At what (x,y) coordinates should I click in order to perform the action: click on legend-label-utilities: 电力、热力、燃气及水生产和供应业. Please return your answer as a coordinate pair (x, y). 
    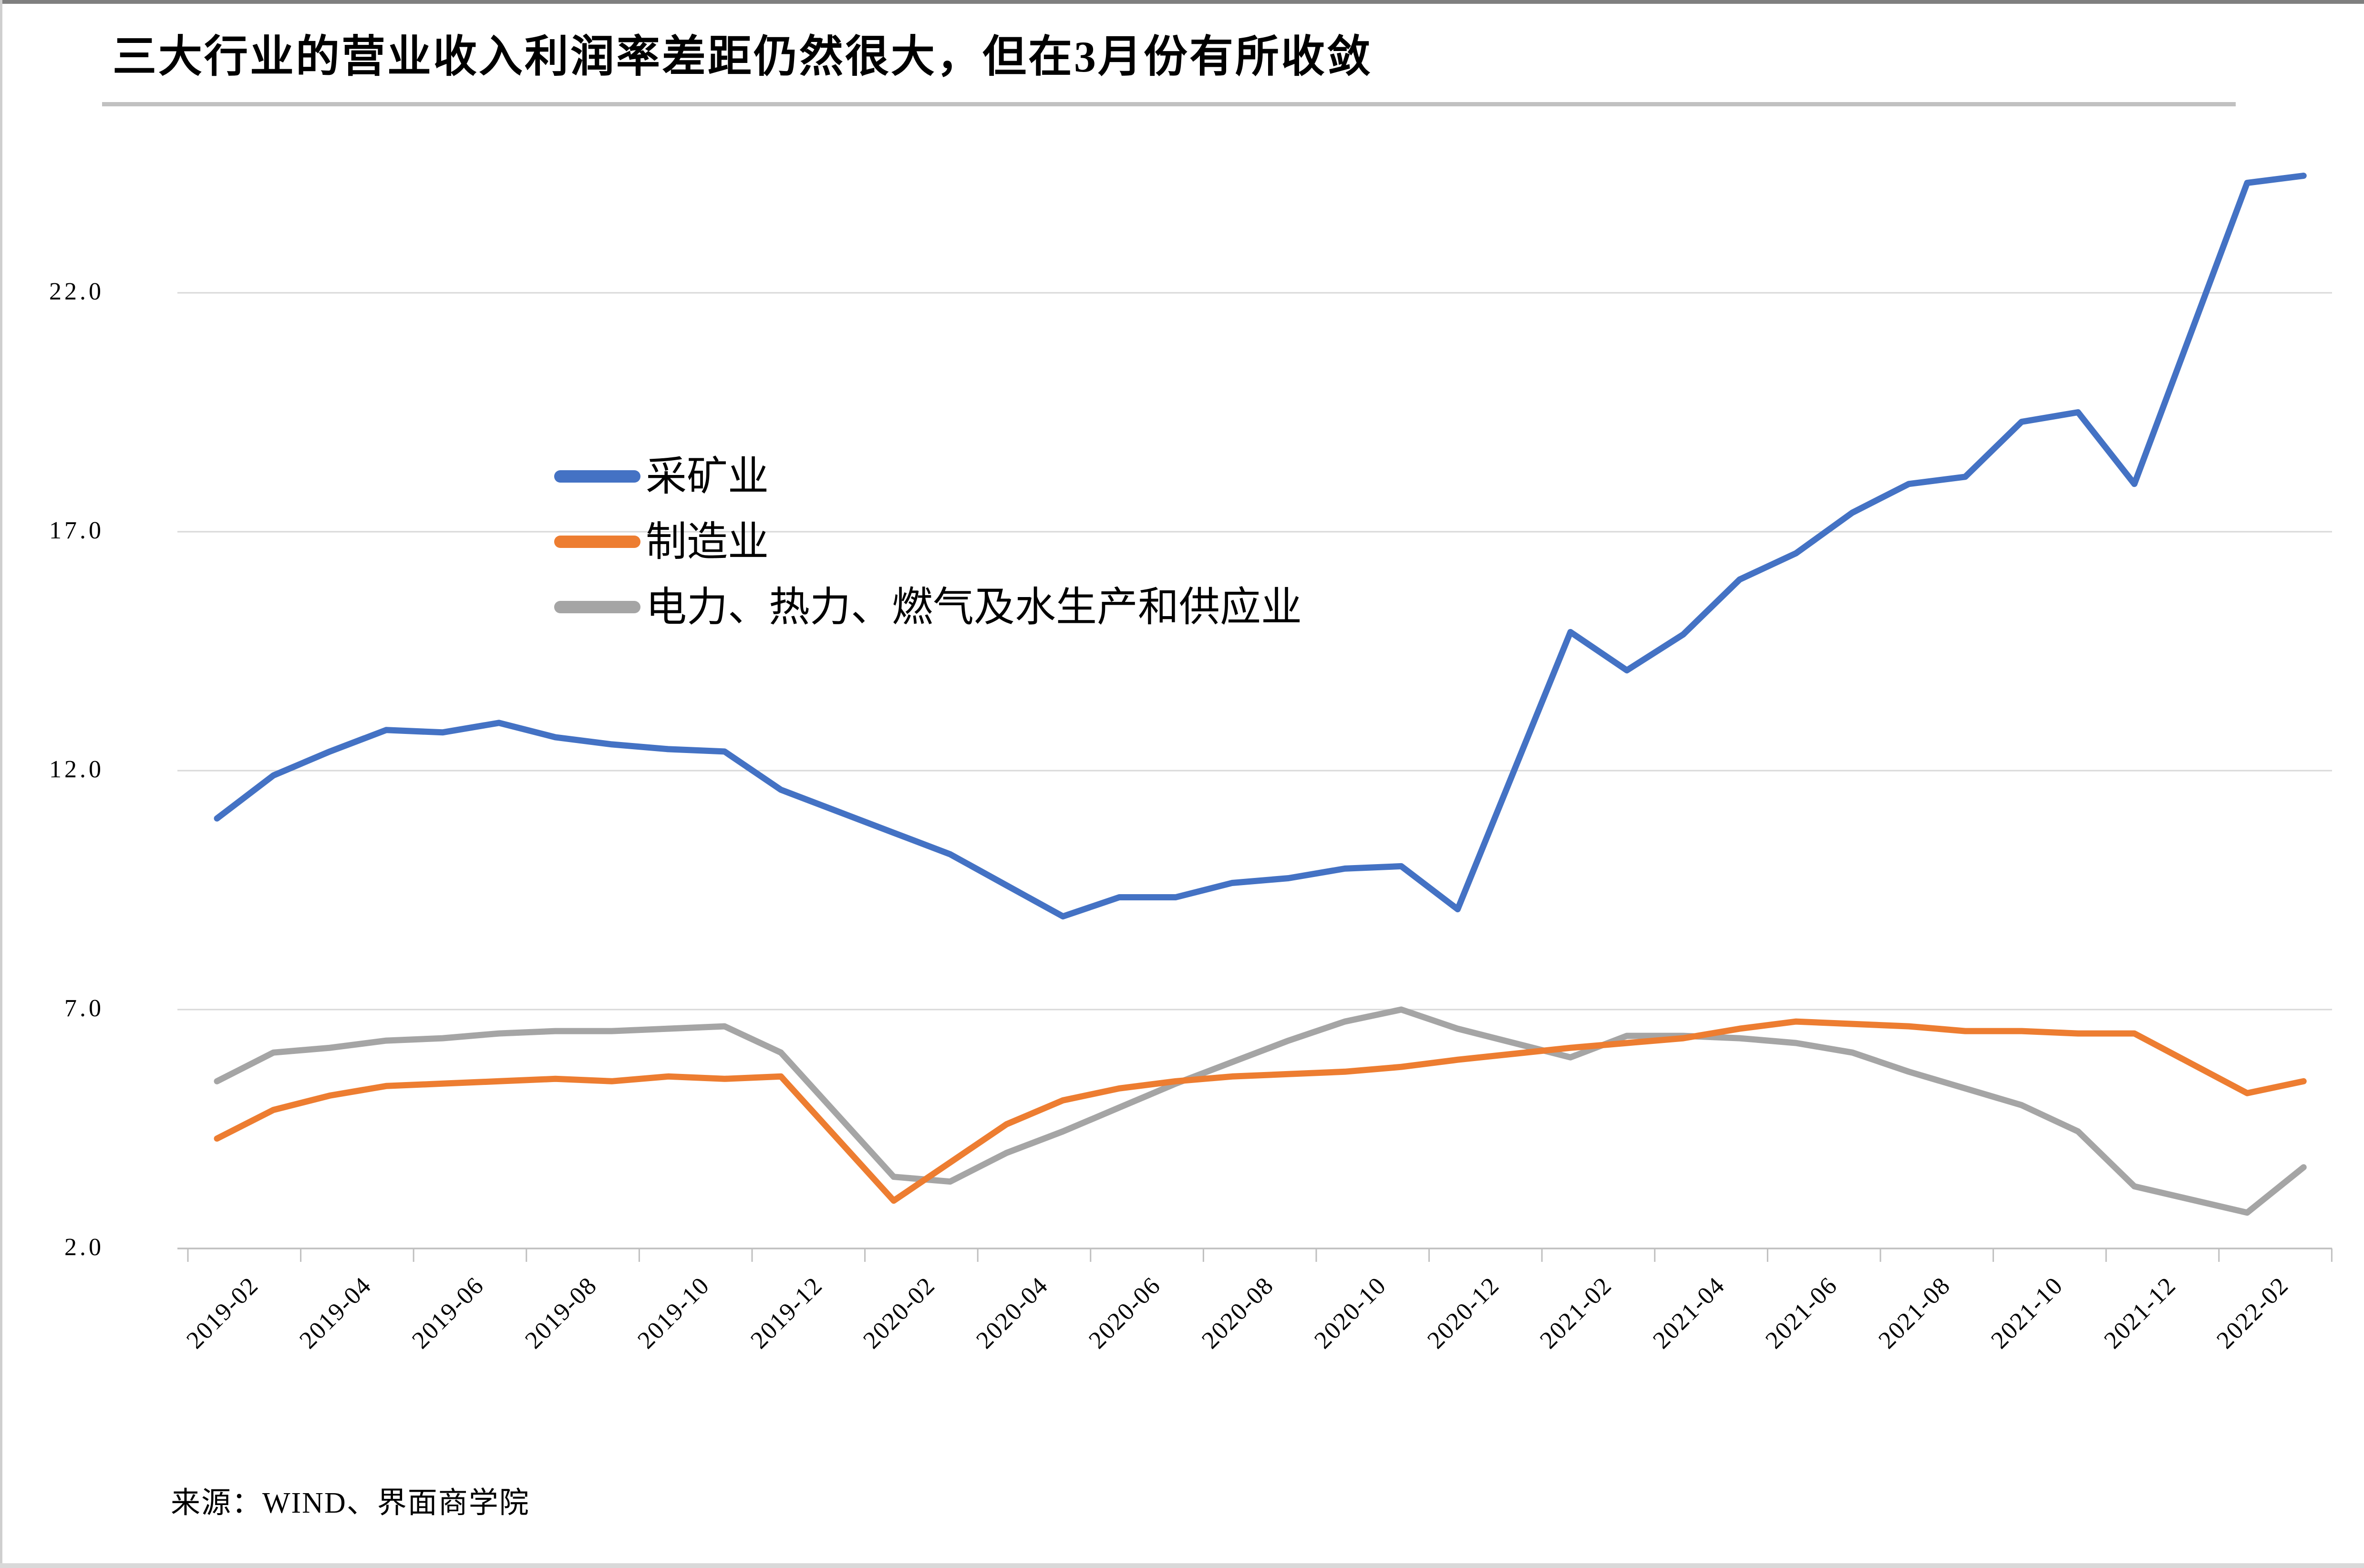
    Looking at the image, I should click on (974, 607).